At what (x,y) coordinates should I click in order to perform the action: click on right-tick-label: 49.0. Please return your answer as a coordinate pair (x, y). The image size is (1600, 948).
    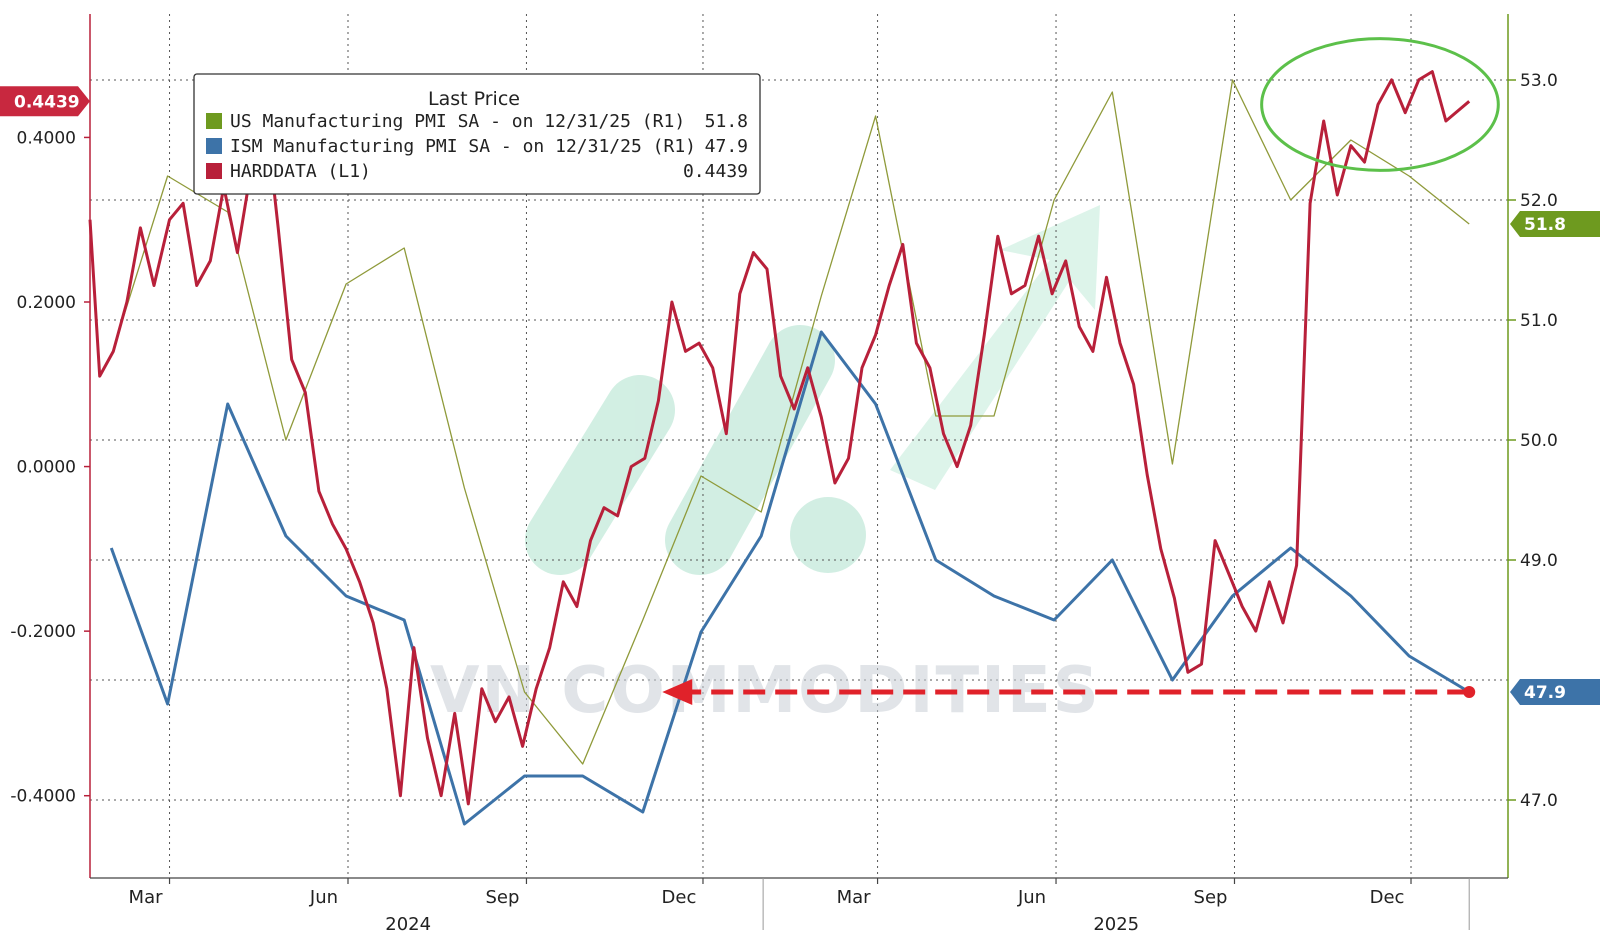
    Looking at the image, I should click on (1539, 561).